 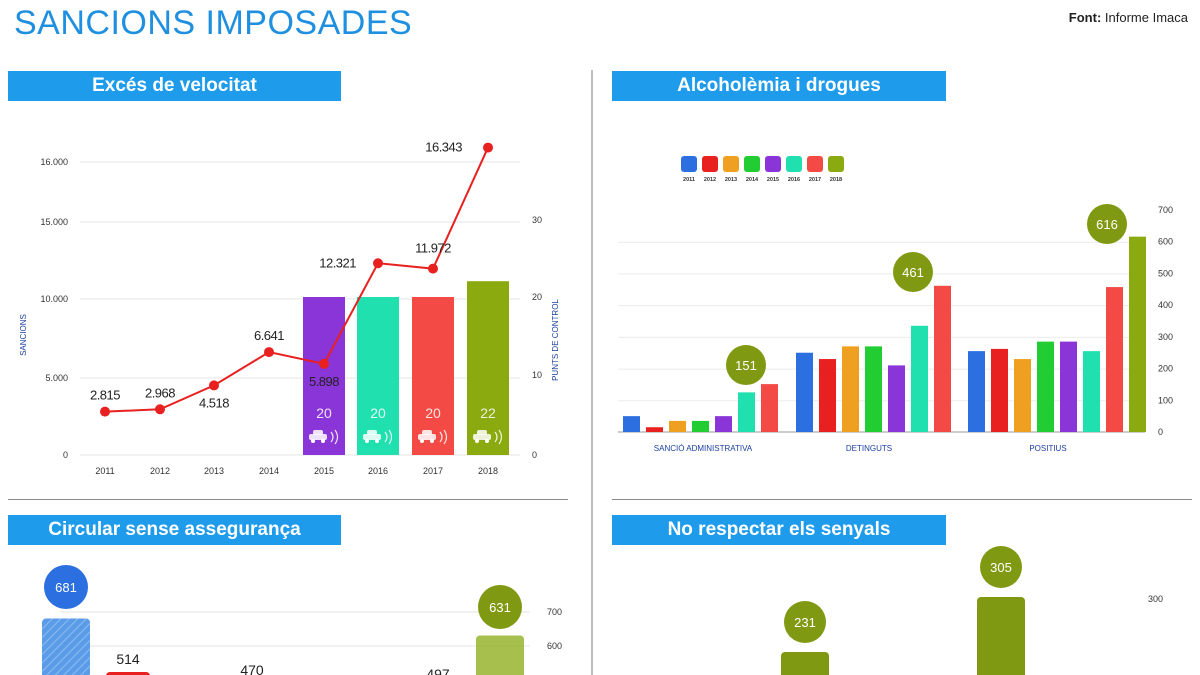 What do you see at coordinates (433, 471) in the screenshot?
I see `speed-x-tick-label: 2017` at bounding box center [433, 471].